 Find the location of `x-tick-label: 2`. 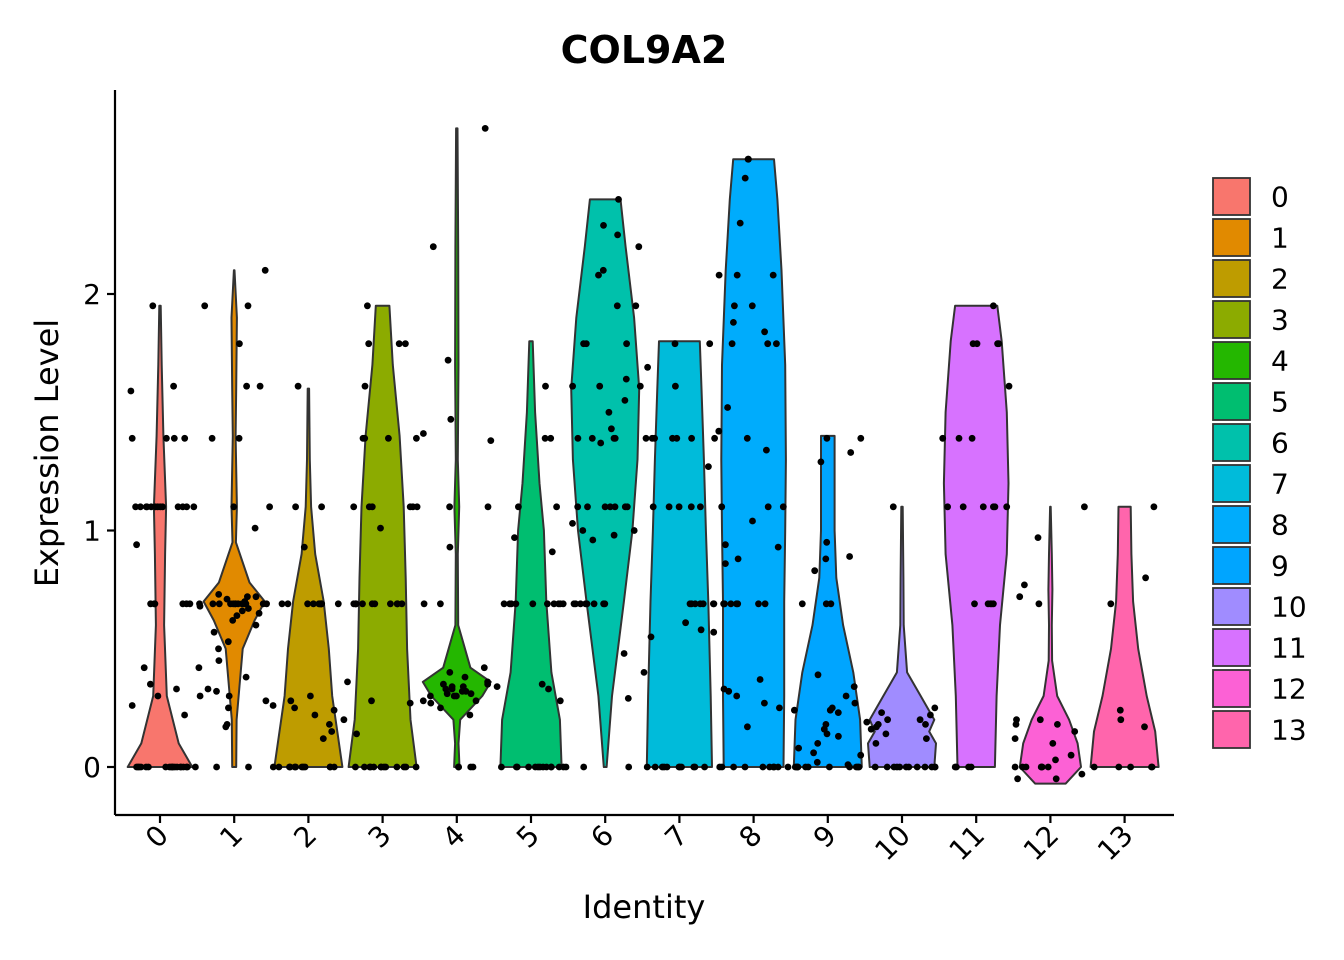

x-tick-label: 2 is located at coordinates (305, 837).